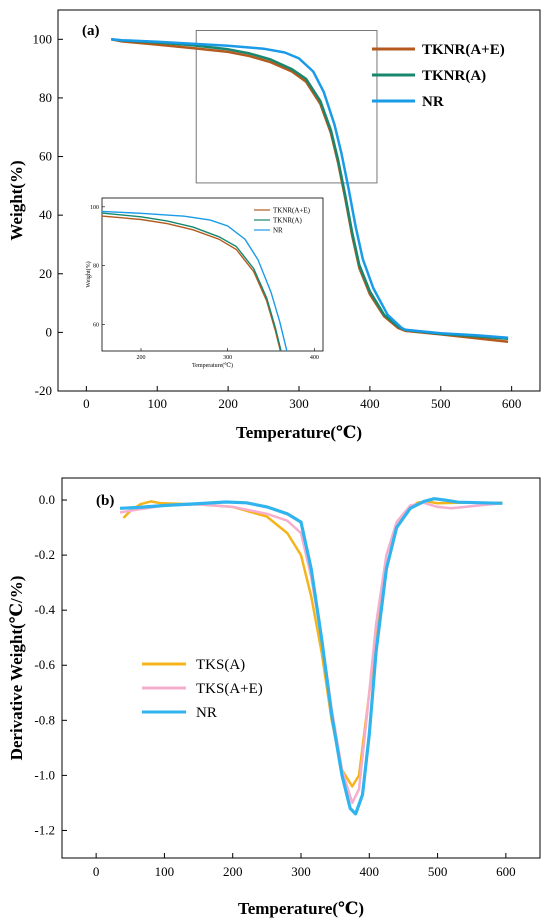 This screenshot has height=924, width=550. I want to click on x-tick-label-b: 400, so click(370, 871).